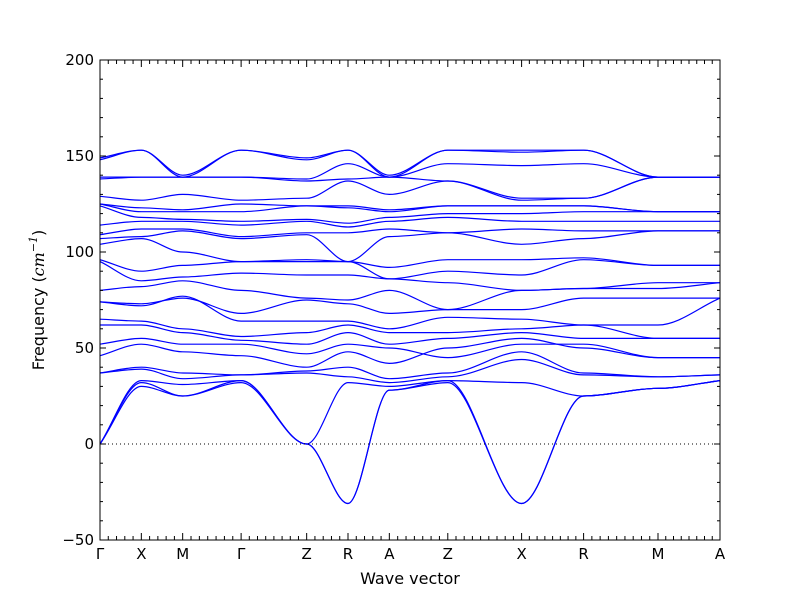  Describe the element at coordinates (38, 323) in the screenshot. I see `y-axis-label-prefix: Frequency (` at that location.